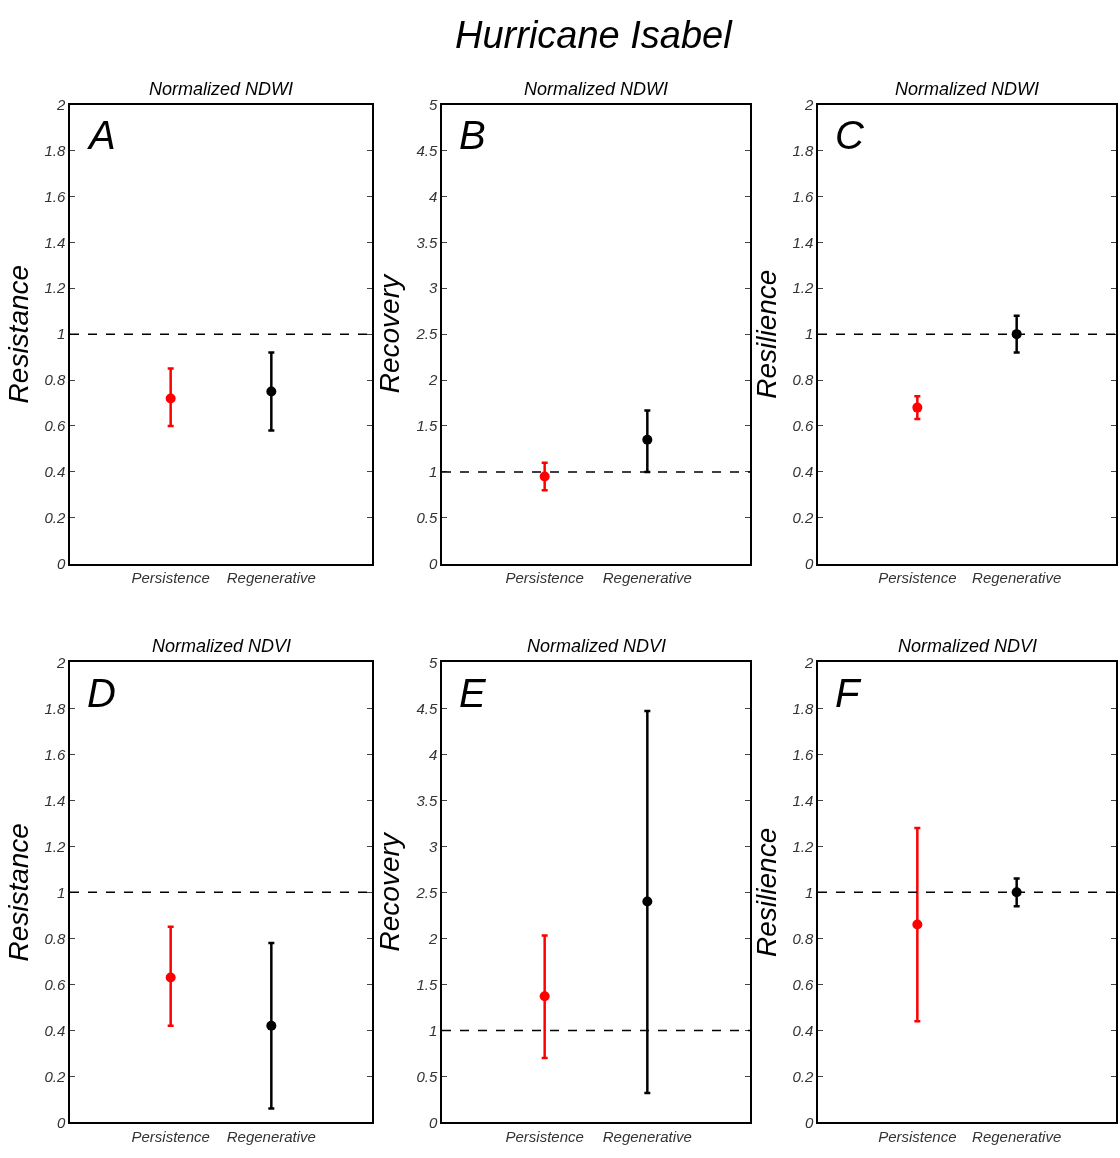  Describe the element at coordinates (101, 693) in the screenshot. I see `annotation: D` at that location.